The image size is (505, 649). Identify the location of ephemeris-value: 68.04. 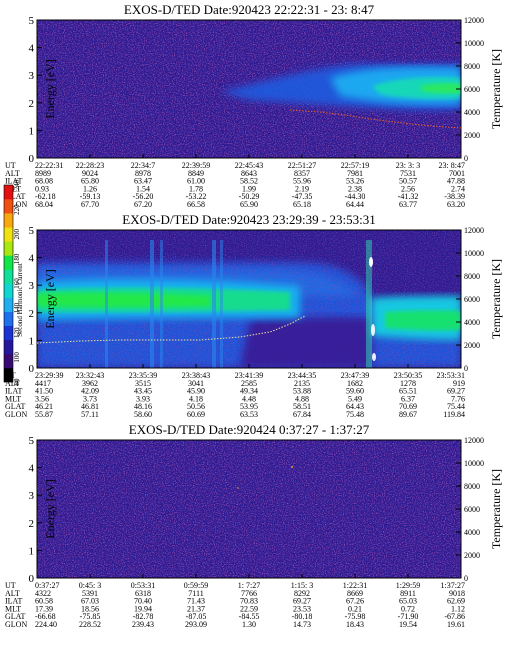
(44, 204).